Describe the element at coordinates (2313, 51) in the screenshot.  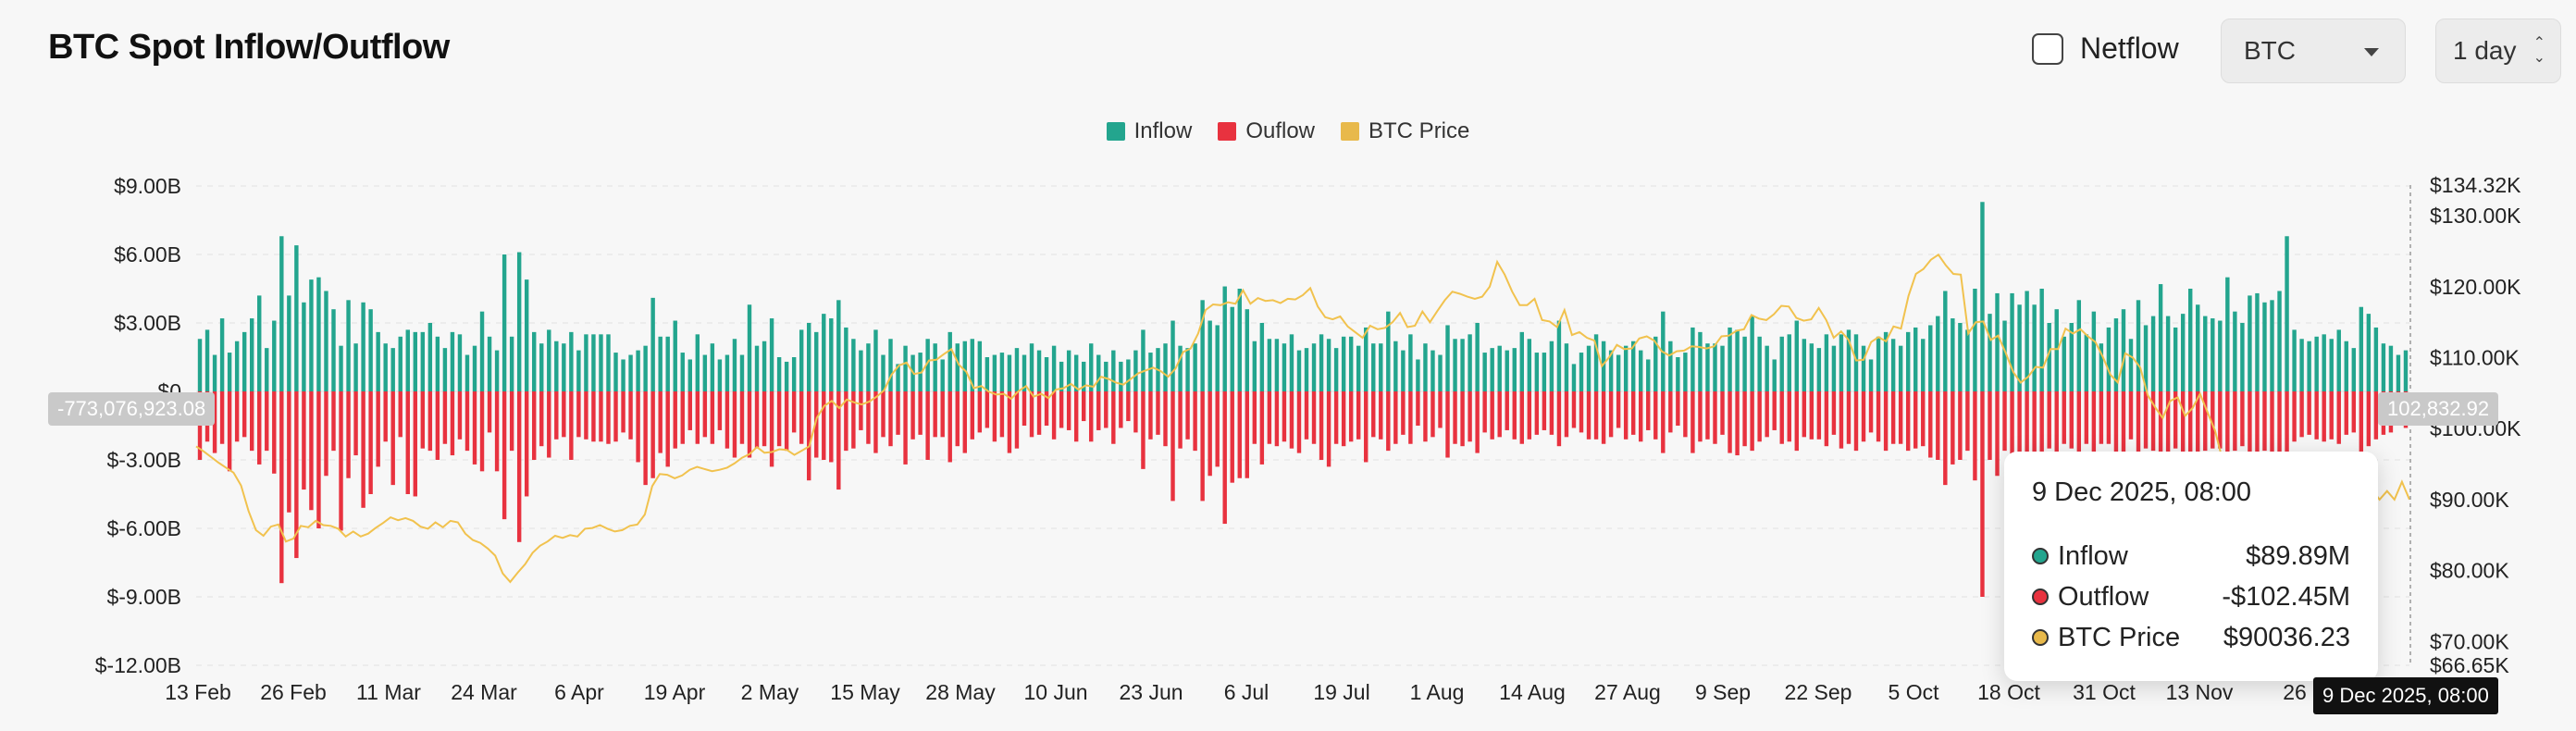
I see `asset-select: BTC` at that location.